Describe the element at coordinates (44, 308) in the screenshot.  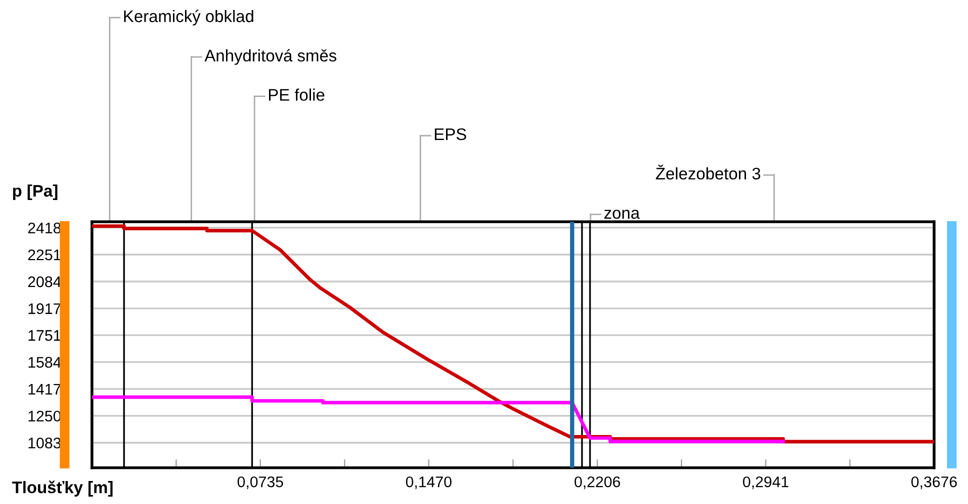
I see `y-tick-label: 1917` at that location.